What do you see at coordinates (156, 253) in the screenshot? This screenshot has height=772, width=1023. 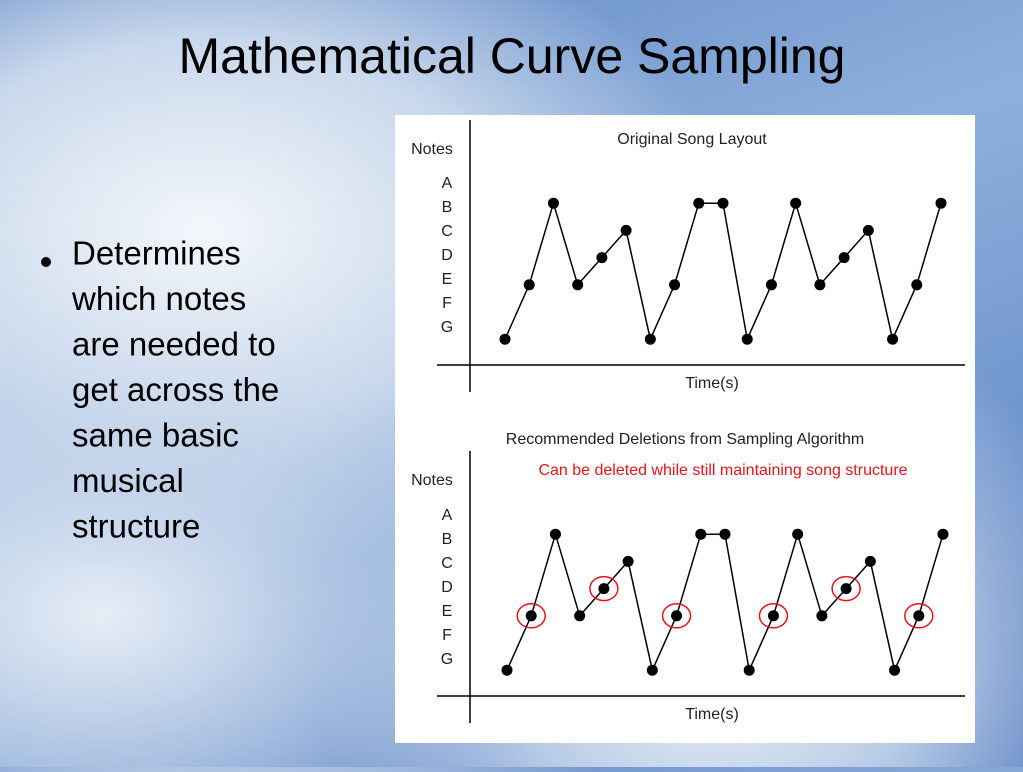 I see `bullet-line: Determines` at bounding box center [156, 253].